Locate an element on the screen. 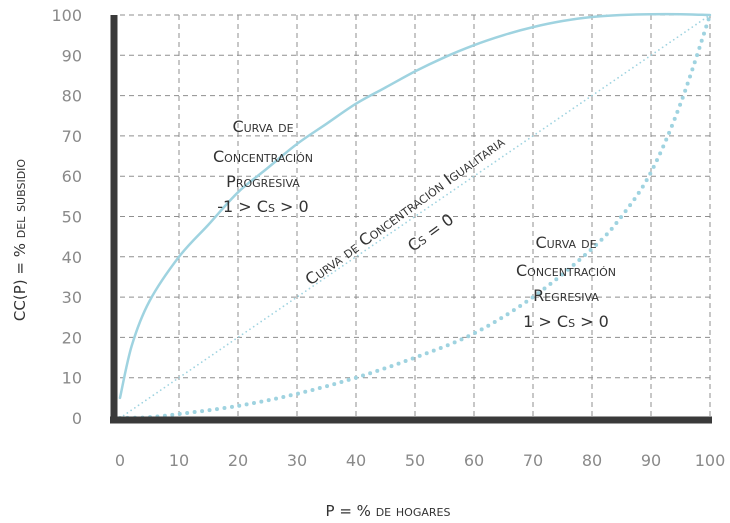 The width and height of the screenshot is (730, 523). y-tick-label: 100 is located at coordinates (66, 15).